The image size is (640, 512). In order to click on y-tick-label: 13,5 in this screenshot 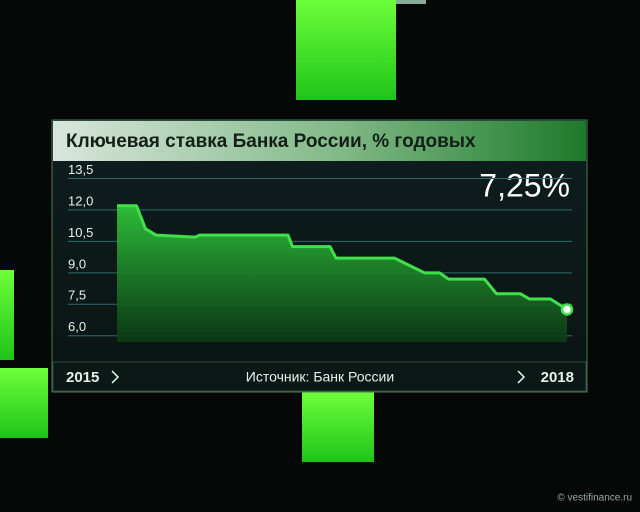, I will do `click(80, 169)`.